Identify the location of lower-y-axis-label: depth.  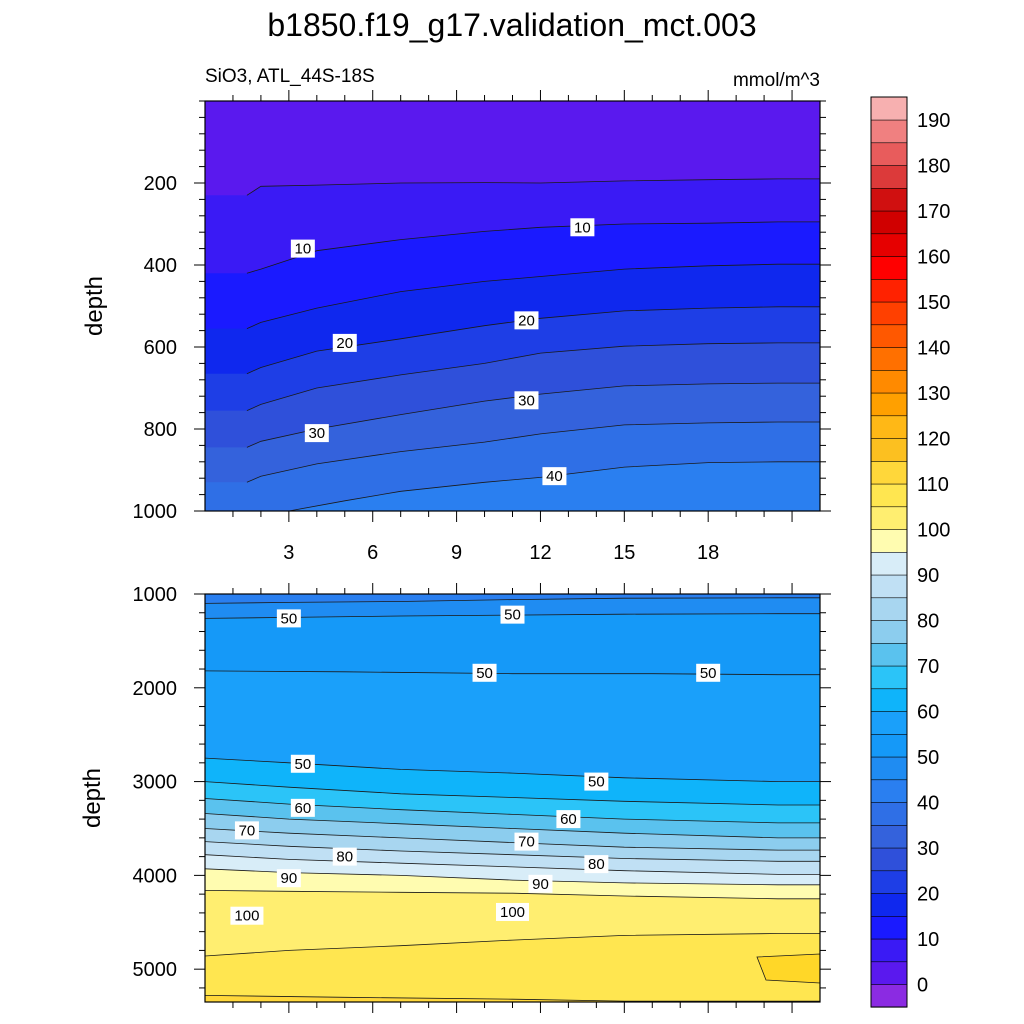
(92, 798).